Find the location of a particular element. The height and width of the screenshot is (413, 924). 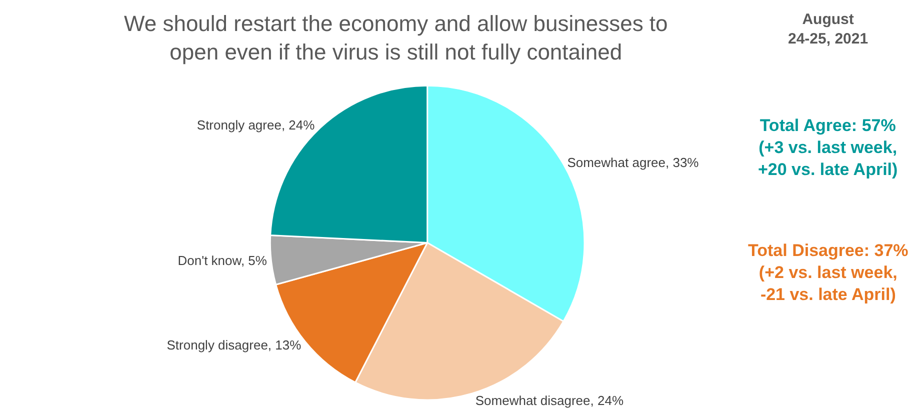

slice-label: Strongly agree, 24% is located at coordinates (256, 125).